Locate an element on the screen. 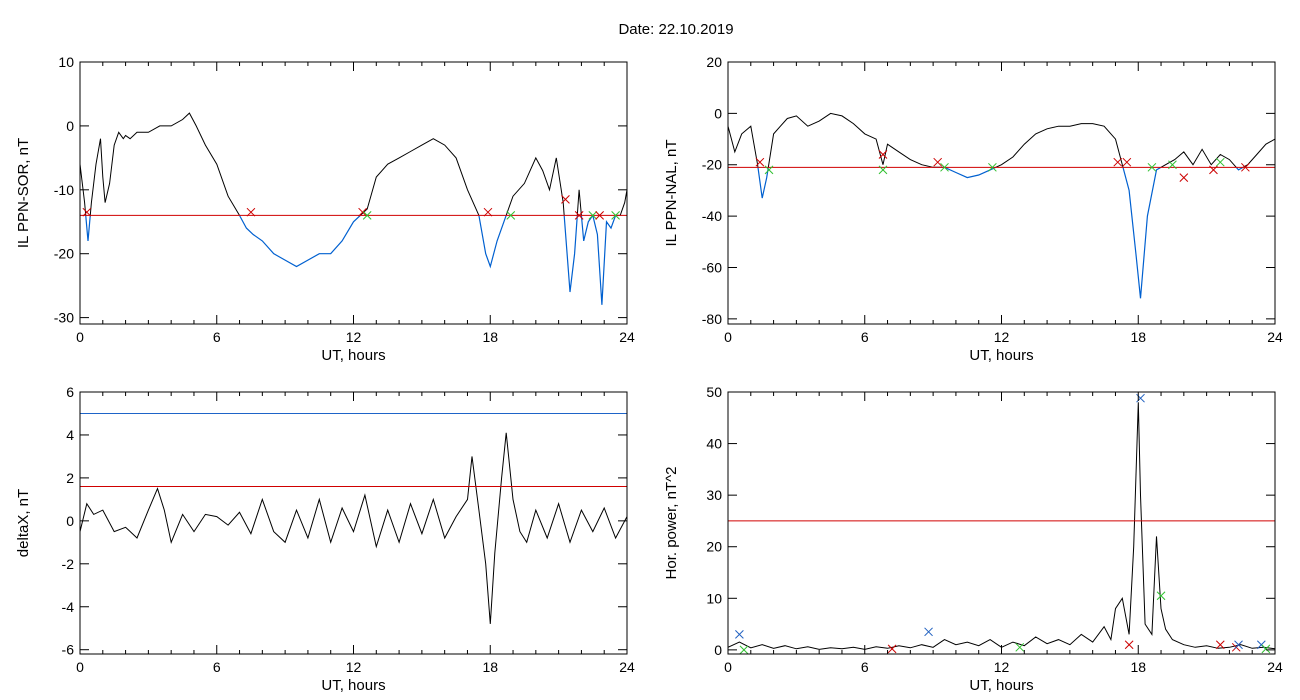 The height and width of the screenshot is (700, 1300). y-tick-label: -2 is located at coordinates (68, 564).